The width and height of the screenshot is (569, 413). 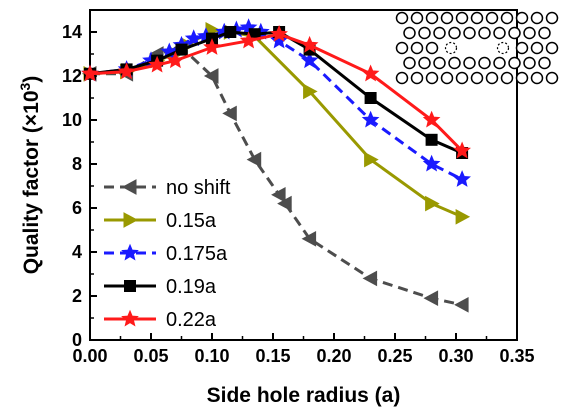 What do you see at coordinates (455, 356) in the screenshot?
I see `x-tick-label: 0.30` at bounding box center [455, 356].